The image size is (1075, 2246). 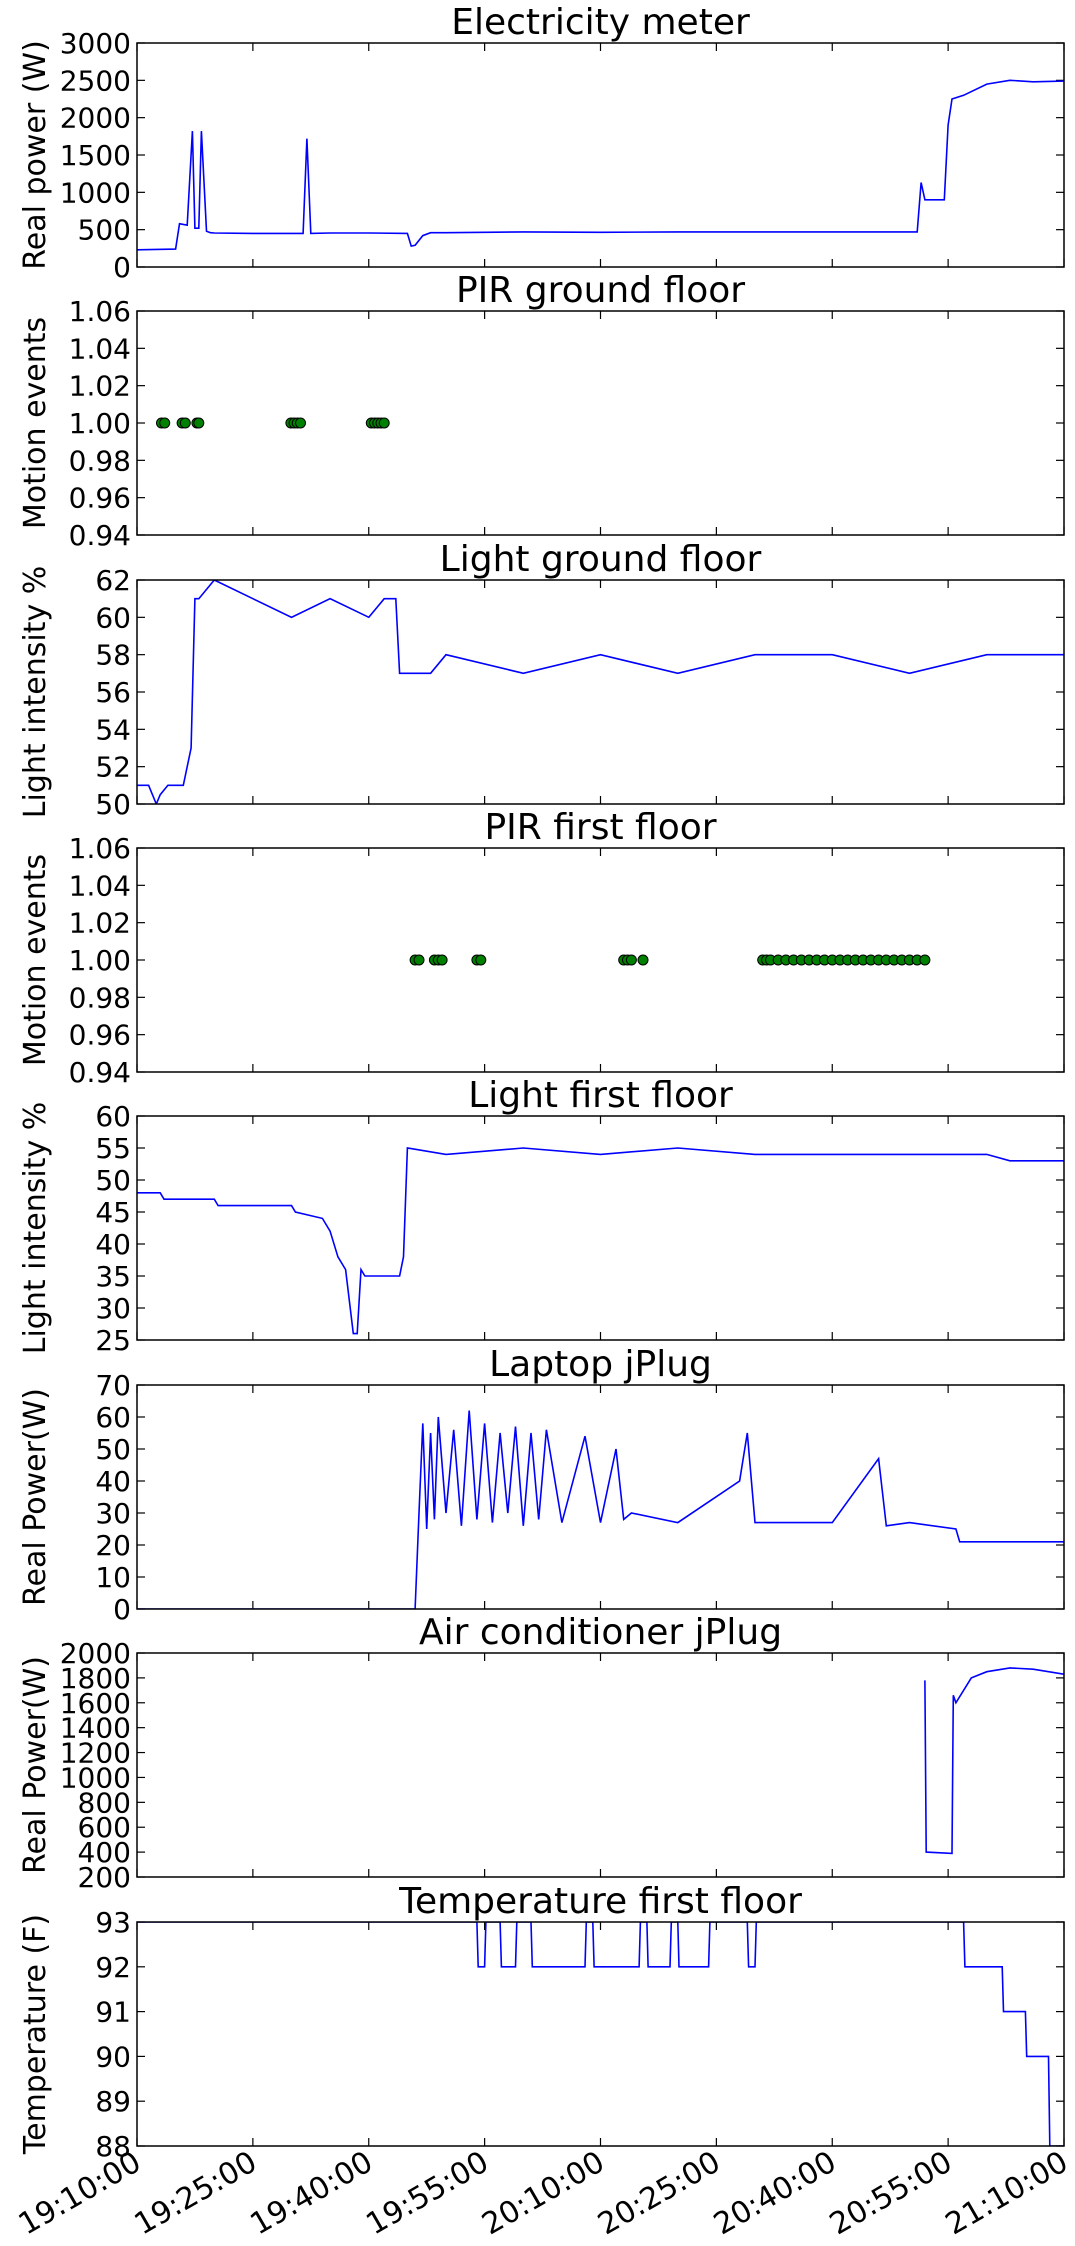 I want to click on y-tick-label: 89, so click(x=113, y=2101).